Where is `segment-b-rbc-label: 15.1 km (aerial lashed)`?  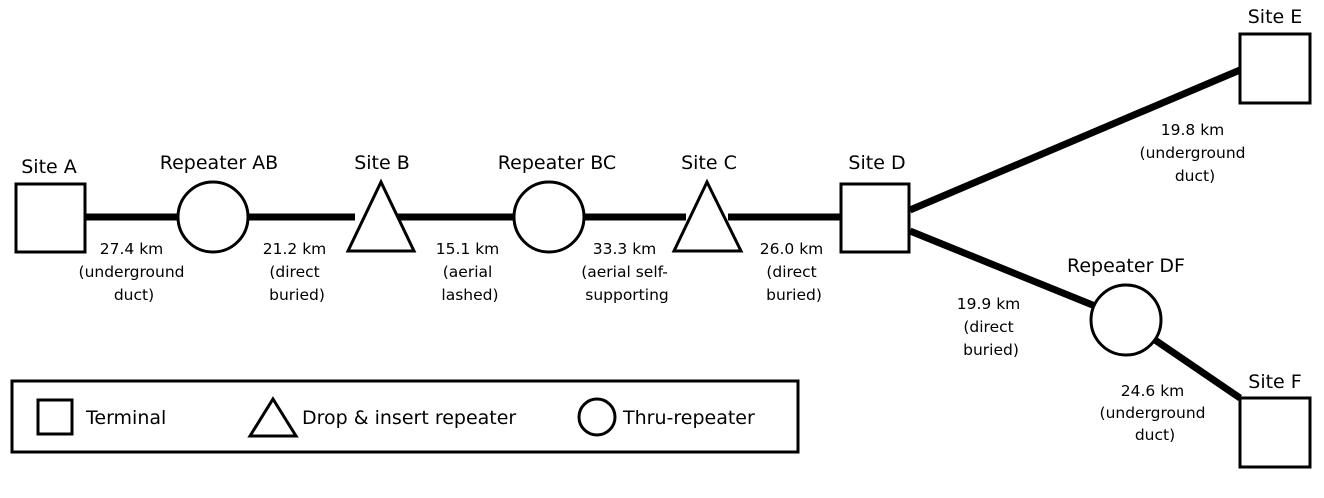
segment-b-rbc-label: 15.1 km (aerial lashed) is located at coordinates (470, 272).